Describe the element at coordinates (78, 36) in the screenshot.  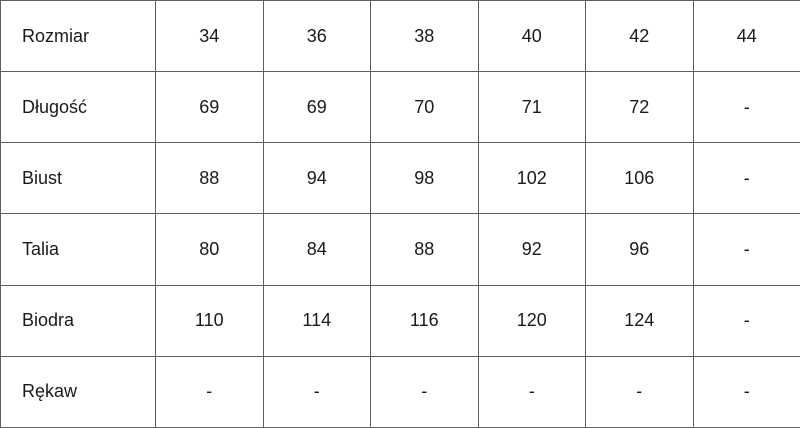
I see `row-label: Rozmiar` at that location.